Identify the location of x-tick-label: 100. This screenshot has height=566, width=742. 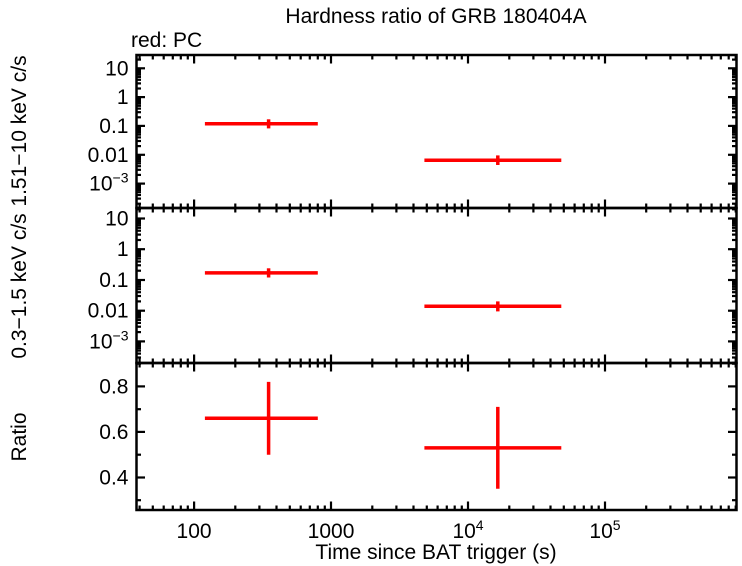
(194, 531).